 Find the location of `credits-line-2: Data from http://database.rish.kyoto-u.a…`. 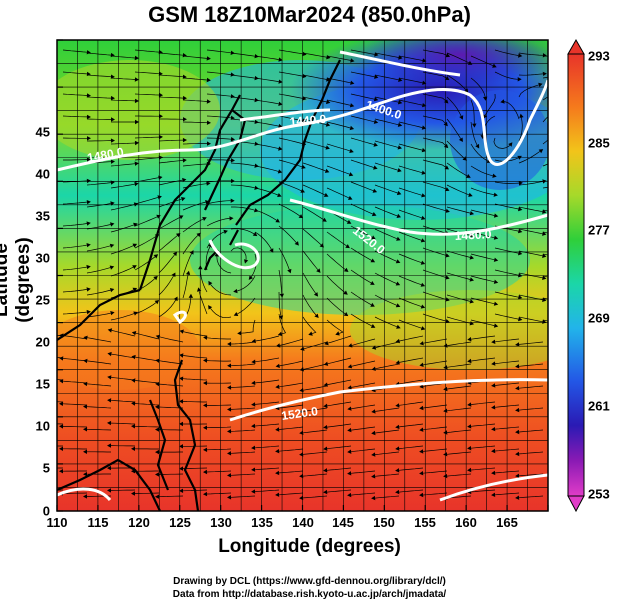

credits-line-2: Data from http://database.rish.kyoto-u.a… is located at coordinates (309, 594).